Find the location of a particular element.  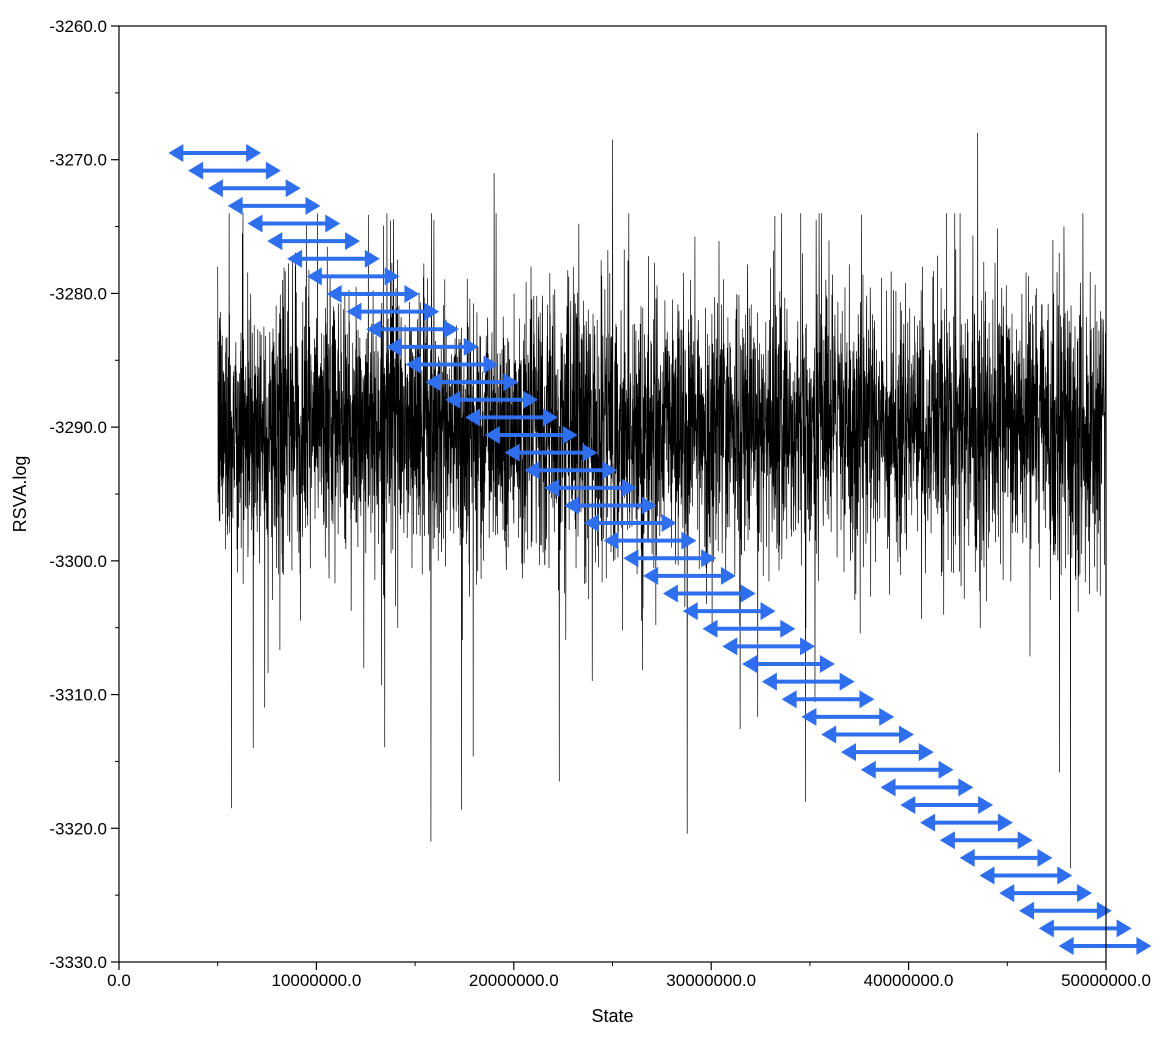

x-tick-label: 40000000.0 is located at coordinates (909, 980).